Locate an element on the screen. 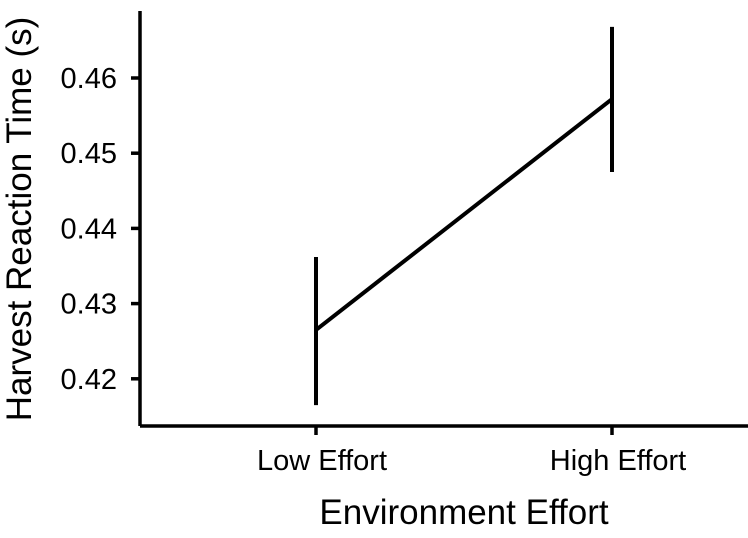 The height and width of the screenshot is (538, 748). y-ticks: 0.42 0.43 0.44 0.45 0.46 is located at coordinates (100, 229).